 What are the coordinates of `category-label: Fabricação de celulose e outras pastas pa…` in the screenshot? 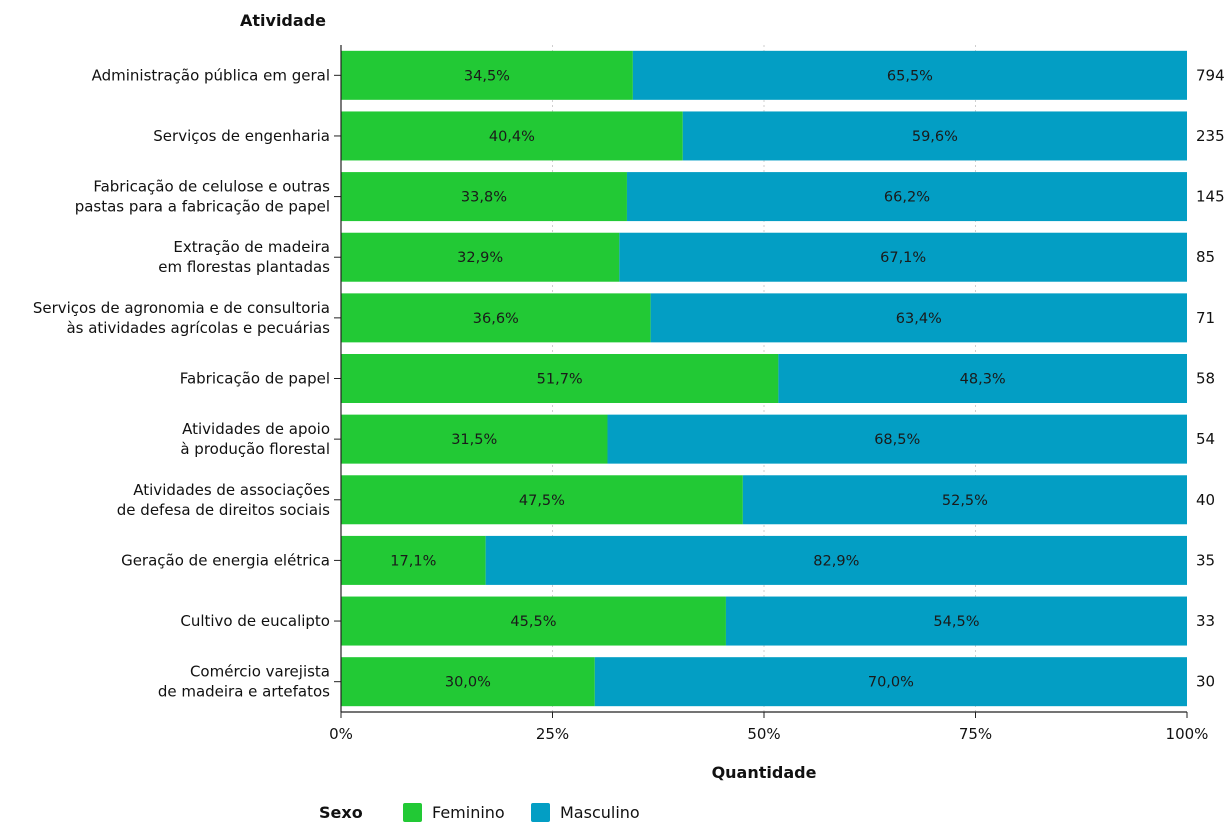 It's located at (202, 197).